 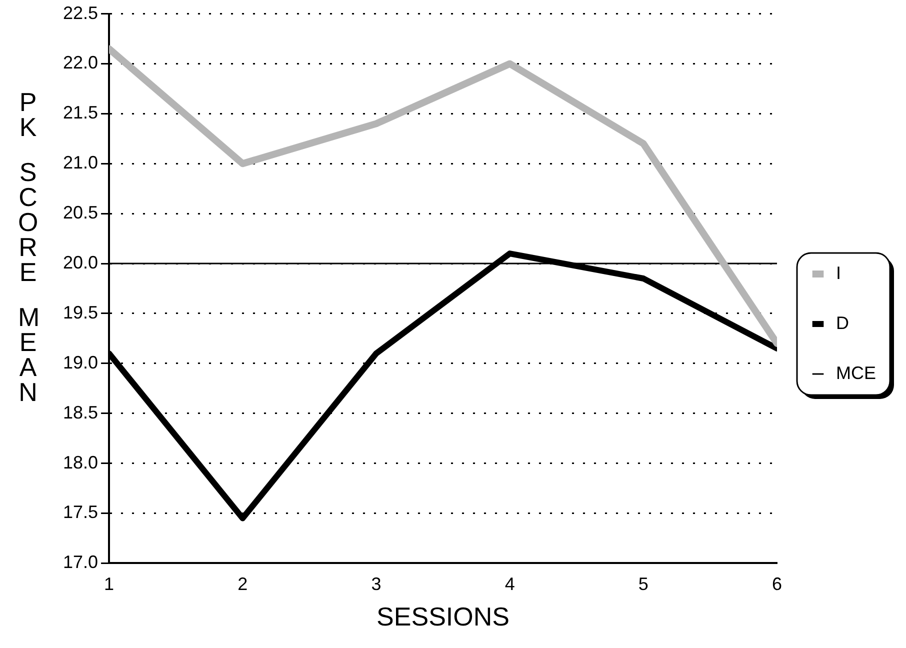 I want to click on legend-label: I, so click(x=839, y=272).